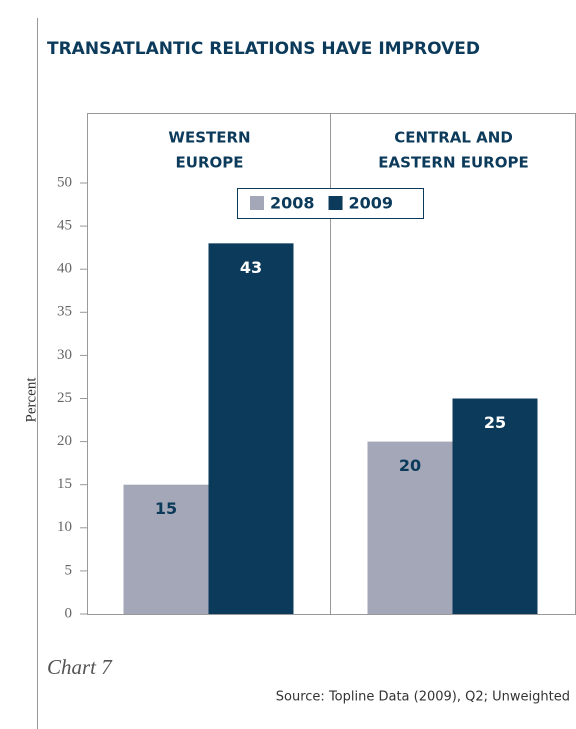  I want to click on bar-value-label: 25, so click(495, 422).